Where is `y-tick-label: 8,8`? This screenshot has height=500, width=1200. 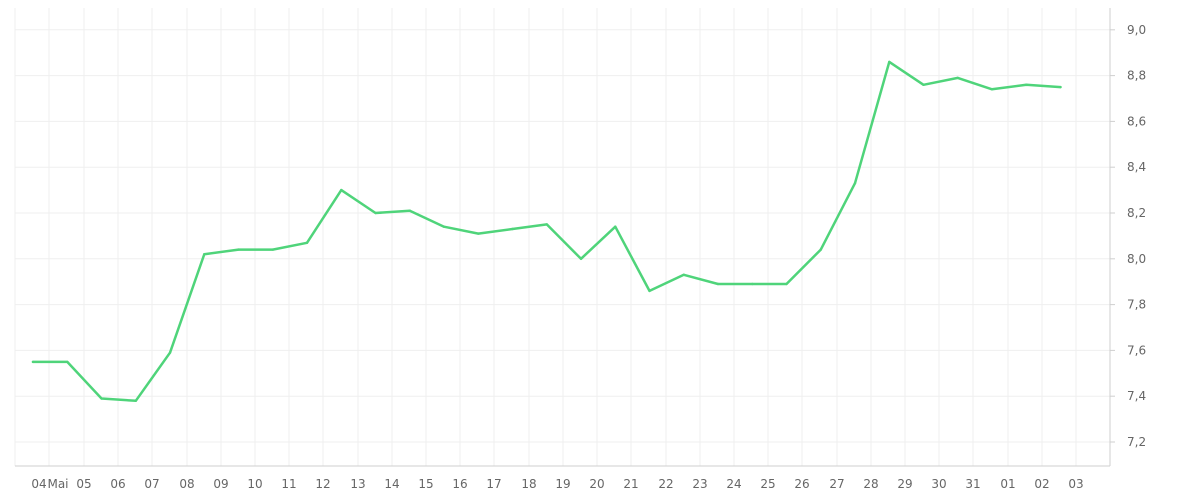 y-tick-label: 8,8 is located at coordinates (1136, 76).